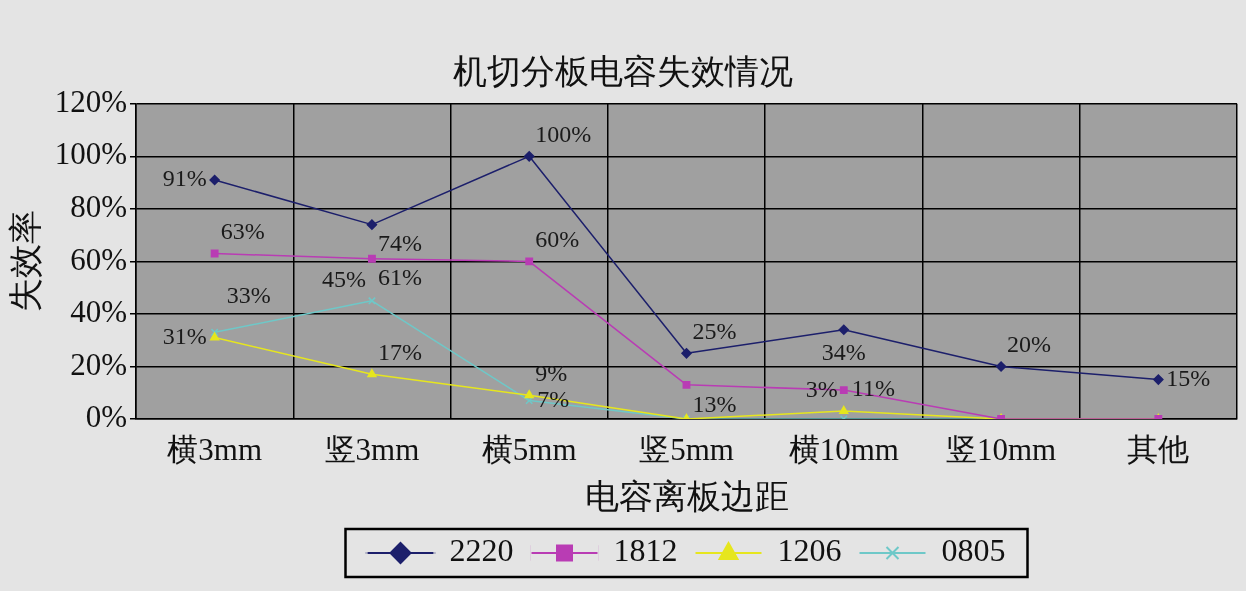  I want to click on data-label: 13%, so click(714, 403).